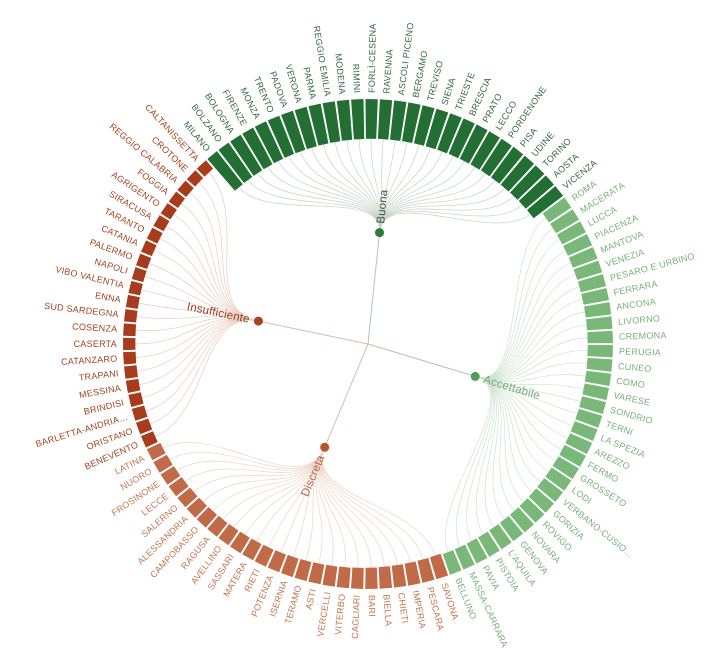  I want to click on city-label: TRAPANI, so click(98, 375).